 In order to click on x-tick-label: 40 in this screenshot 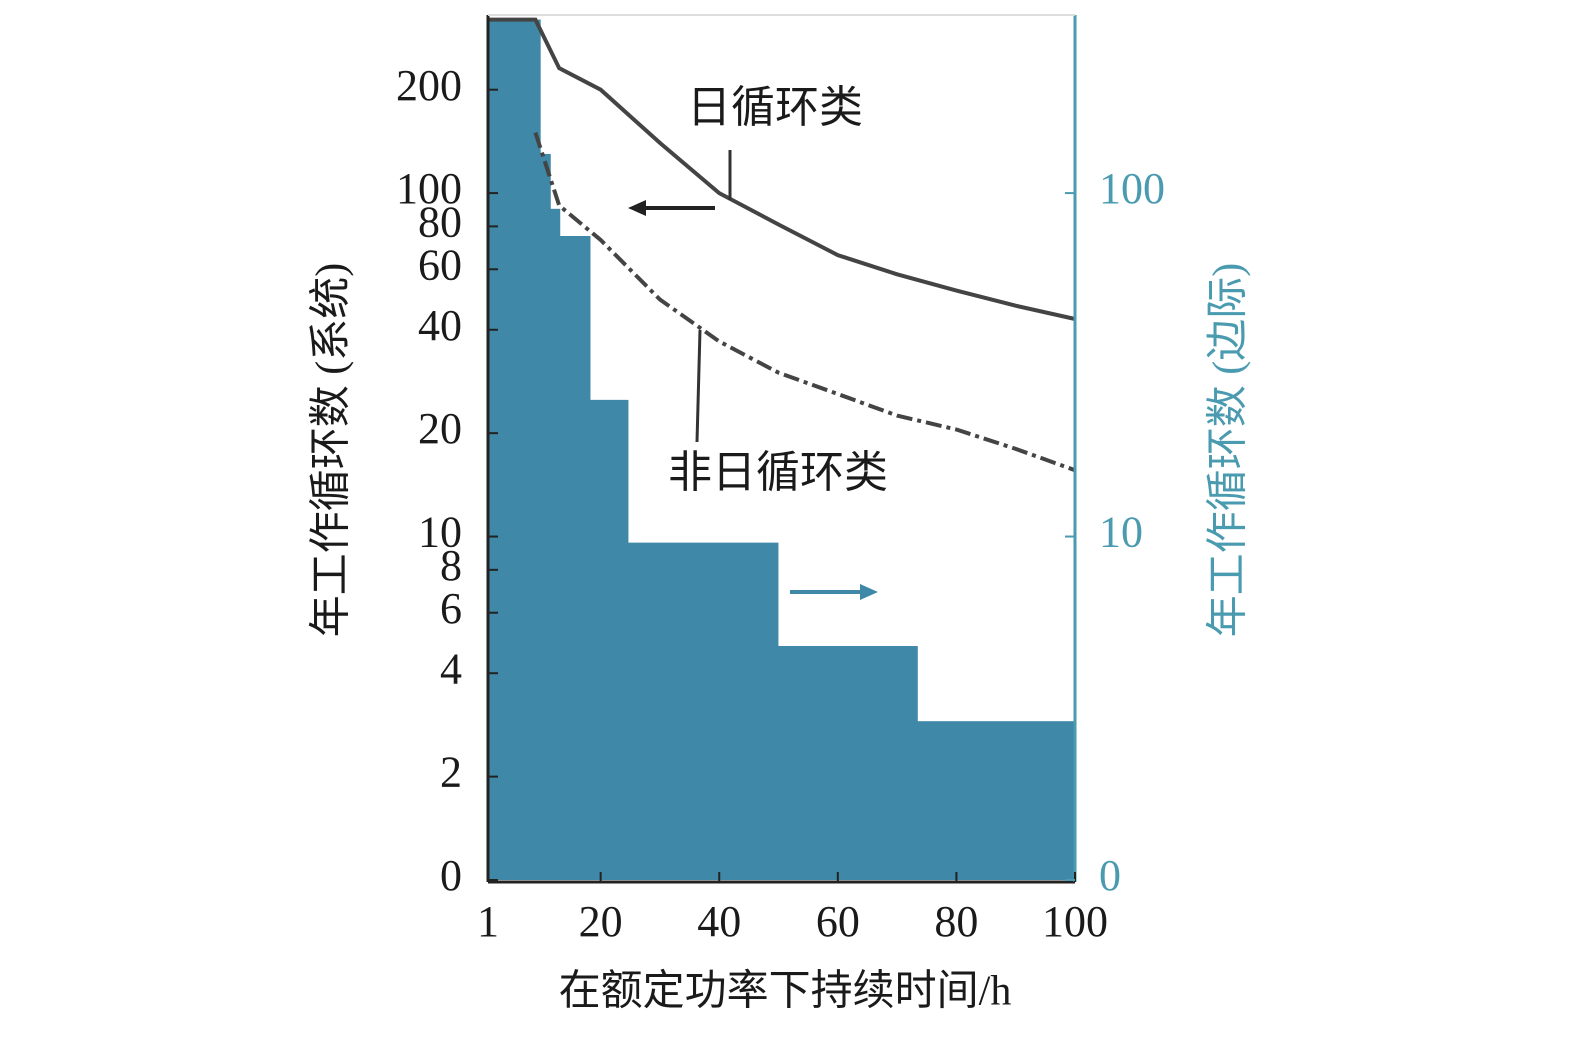, I will do `click(719, 921)`.